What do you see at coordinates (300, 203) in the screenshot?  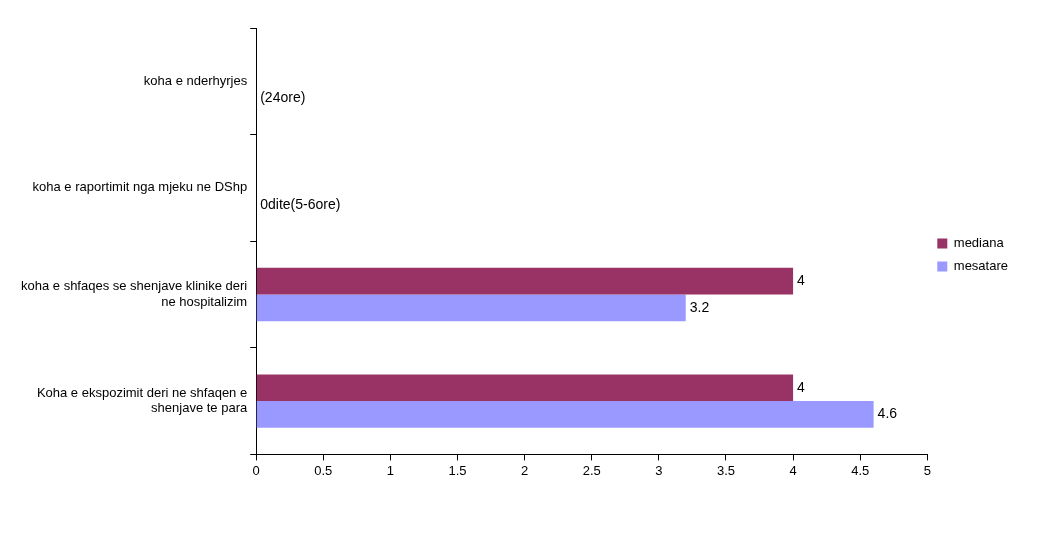 I see `annotation: 0dite(5-6ore)` at bounding box center [300, 203].